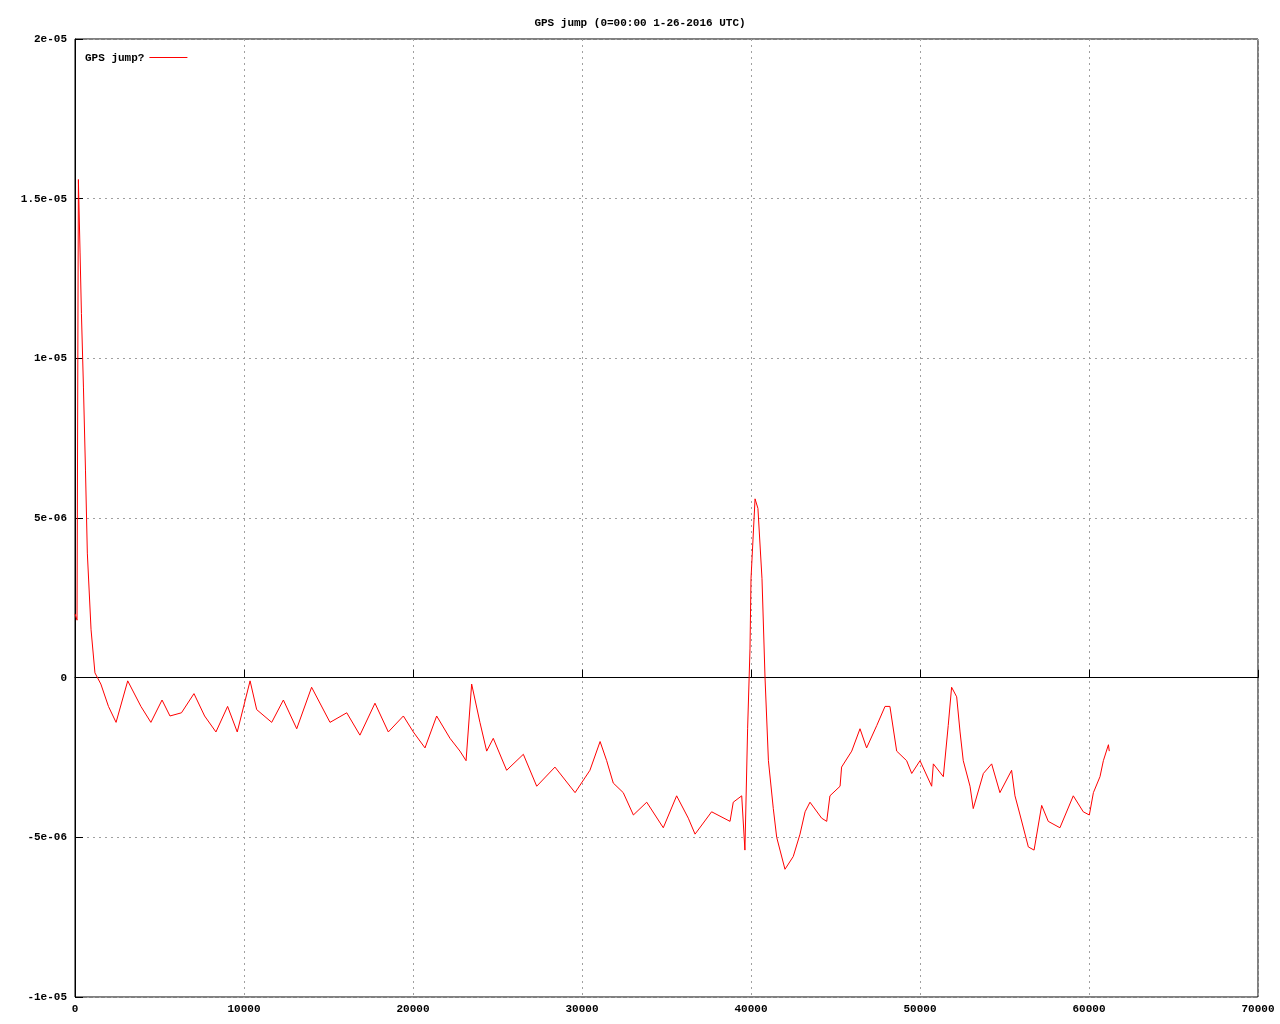  What do you see at coordinates (920, 1008) in the screenshot?
I see `x-tick-label: 50000` at bounding box center [920, 1008].